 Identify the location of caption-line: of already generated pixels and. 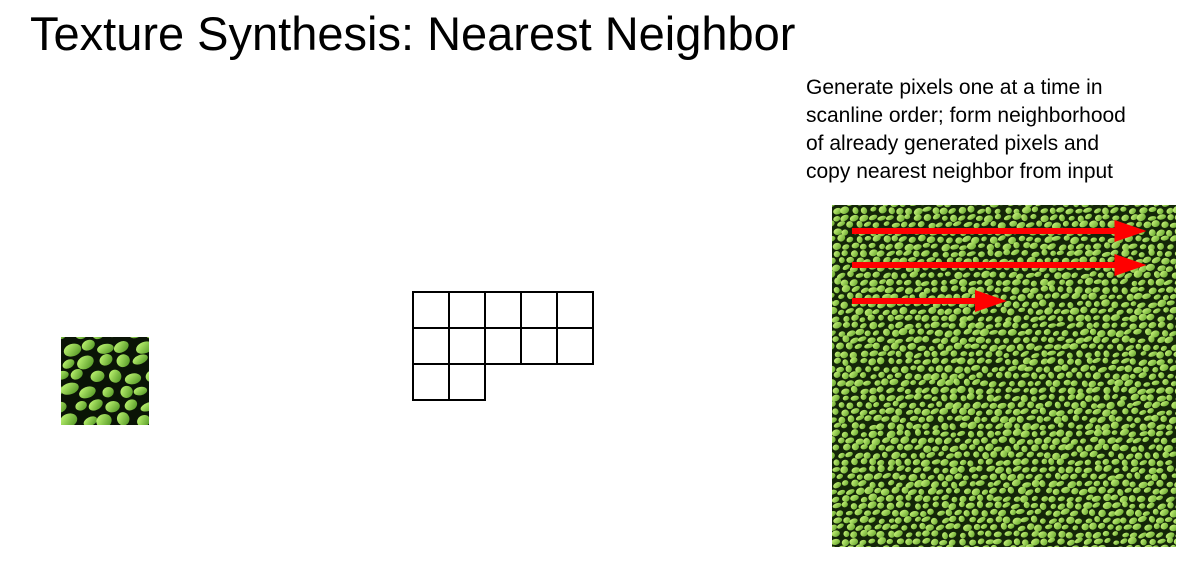
(953, 143).